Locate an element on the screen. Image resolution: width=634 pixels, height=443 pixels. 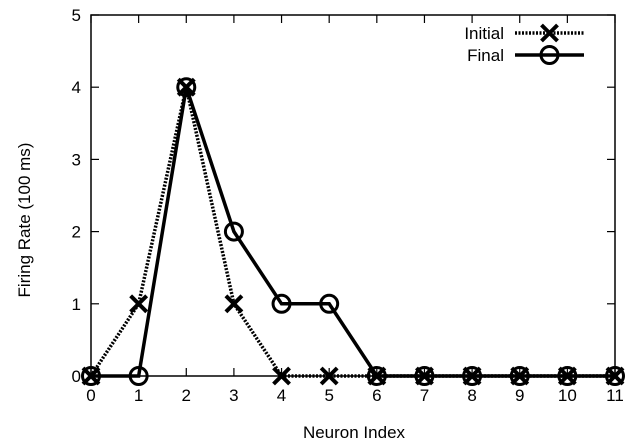
x-tick-label: 9 is located at coordinates (519, 395).